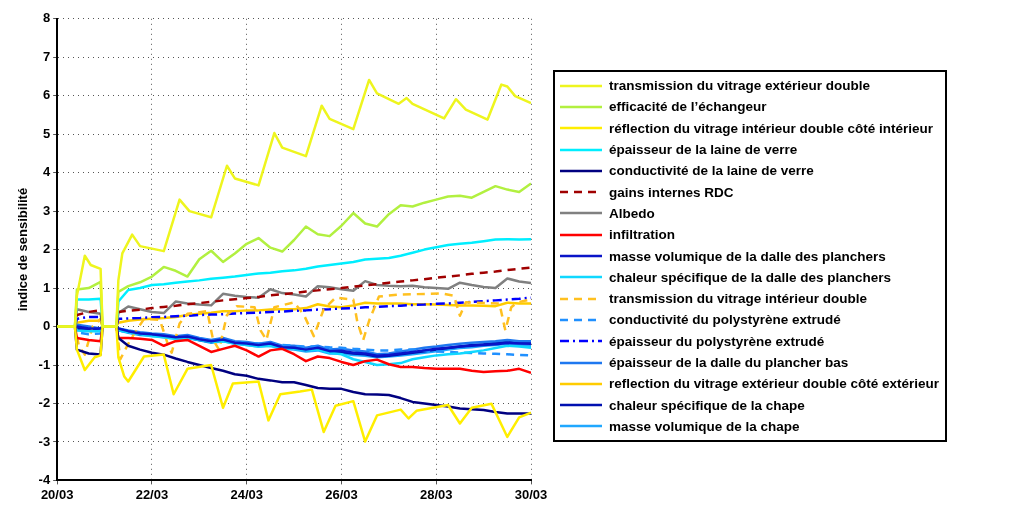 This screenshot has width=1028, height=516. Describe the element at coordinates (740, 86) in the screenshot. I see `legend-label: transmission du vitrage extérieur double` at that location.